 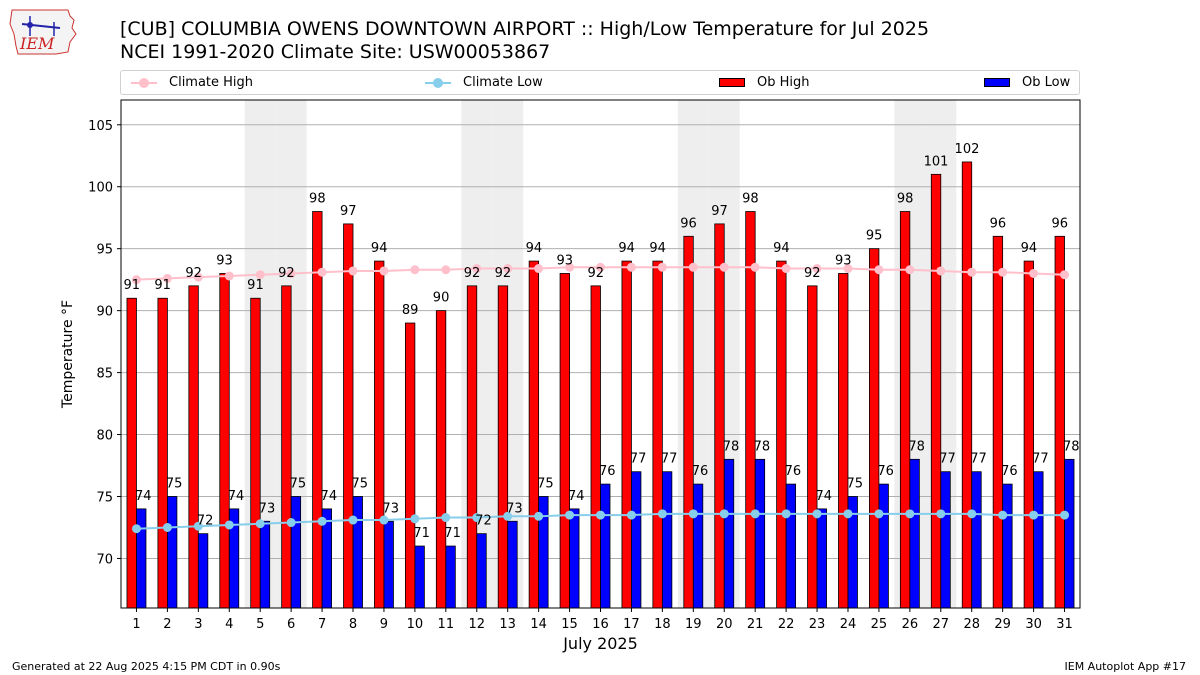 What do you see at coordinates (503, 82) in the screenshot?
I see `legend-label-climate-low: Climate Low` at bounding box center [503, 82].